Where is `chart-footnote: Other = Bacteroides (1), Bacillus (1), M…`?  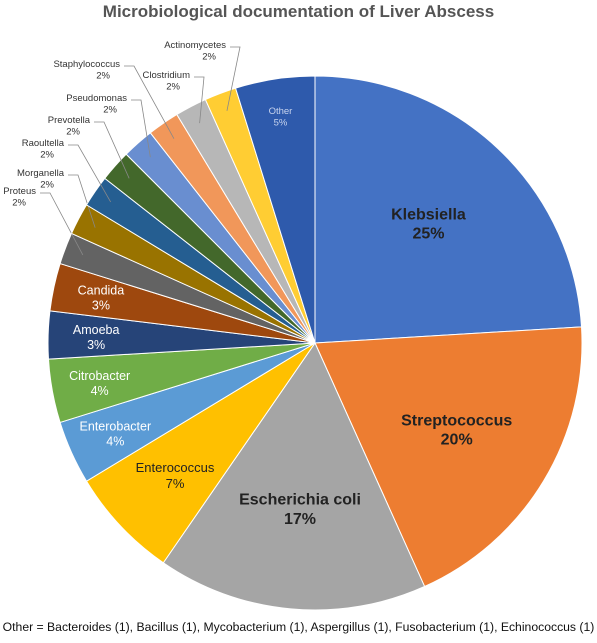
chart-footnote: Other = Bacteroides (1), Bacillus (1), M… is located at coordinates (298, 627).